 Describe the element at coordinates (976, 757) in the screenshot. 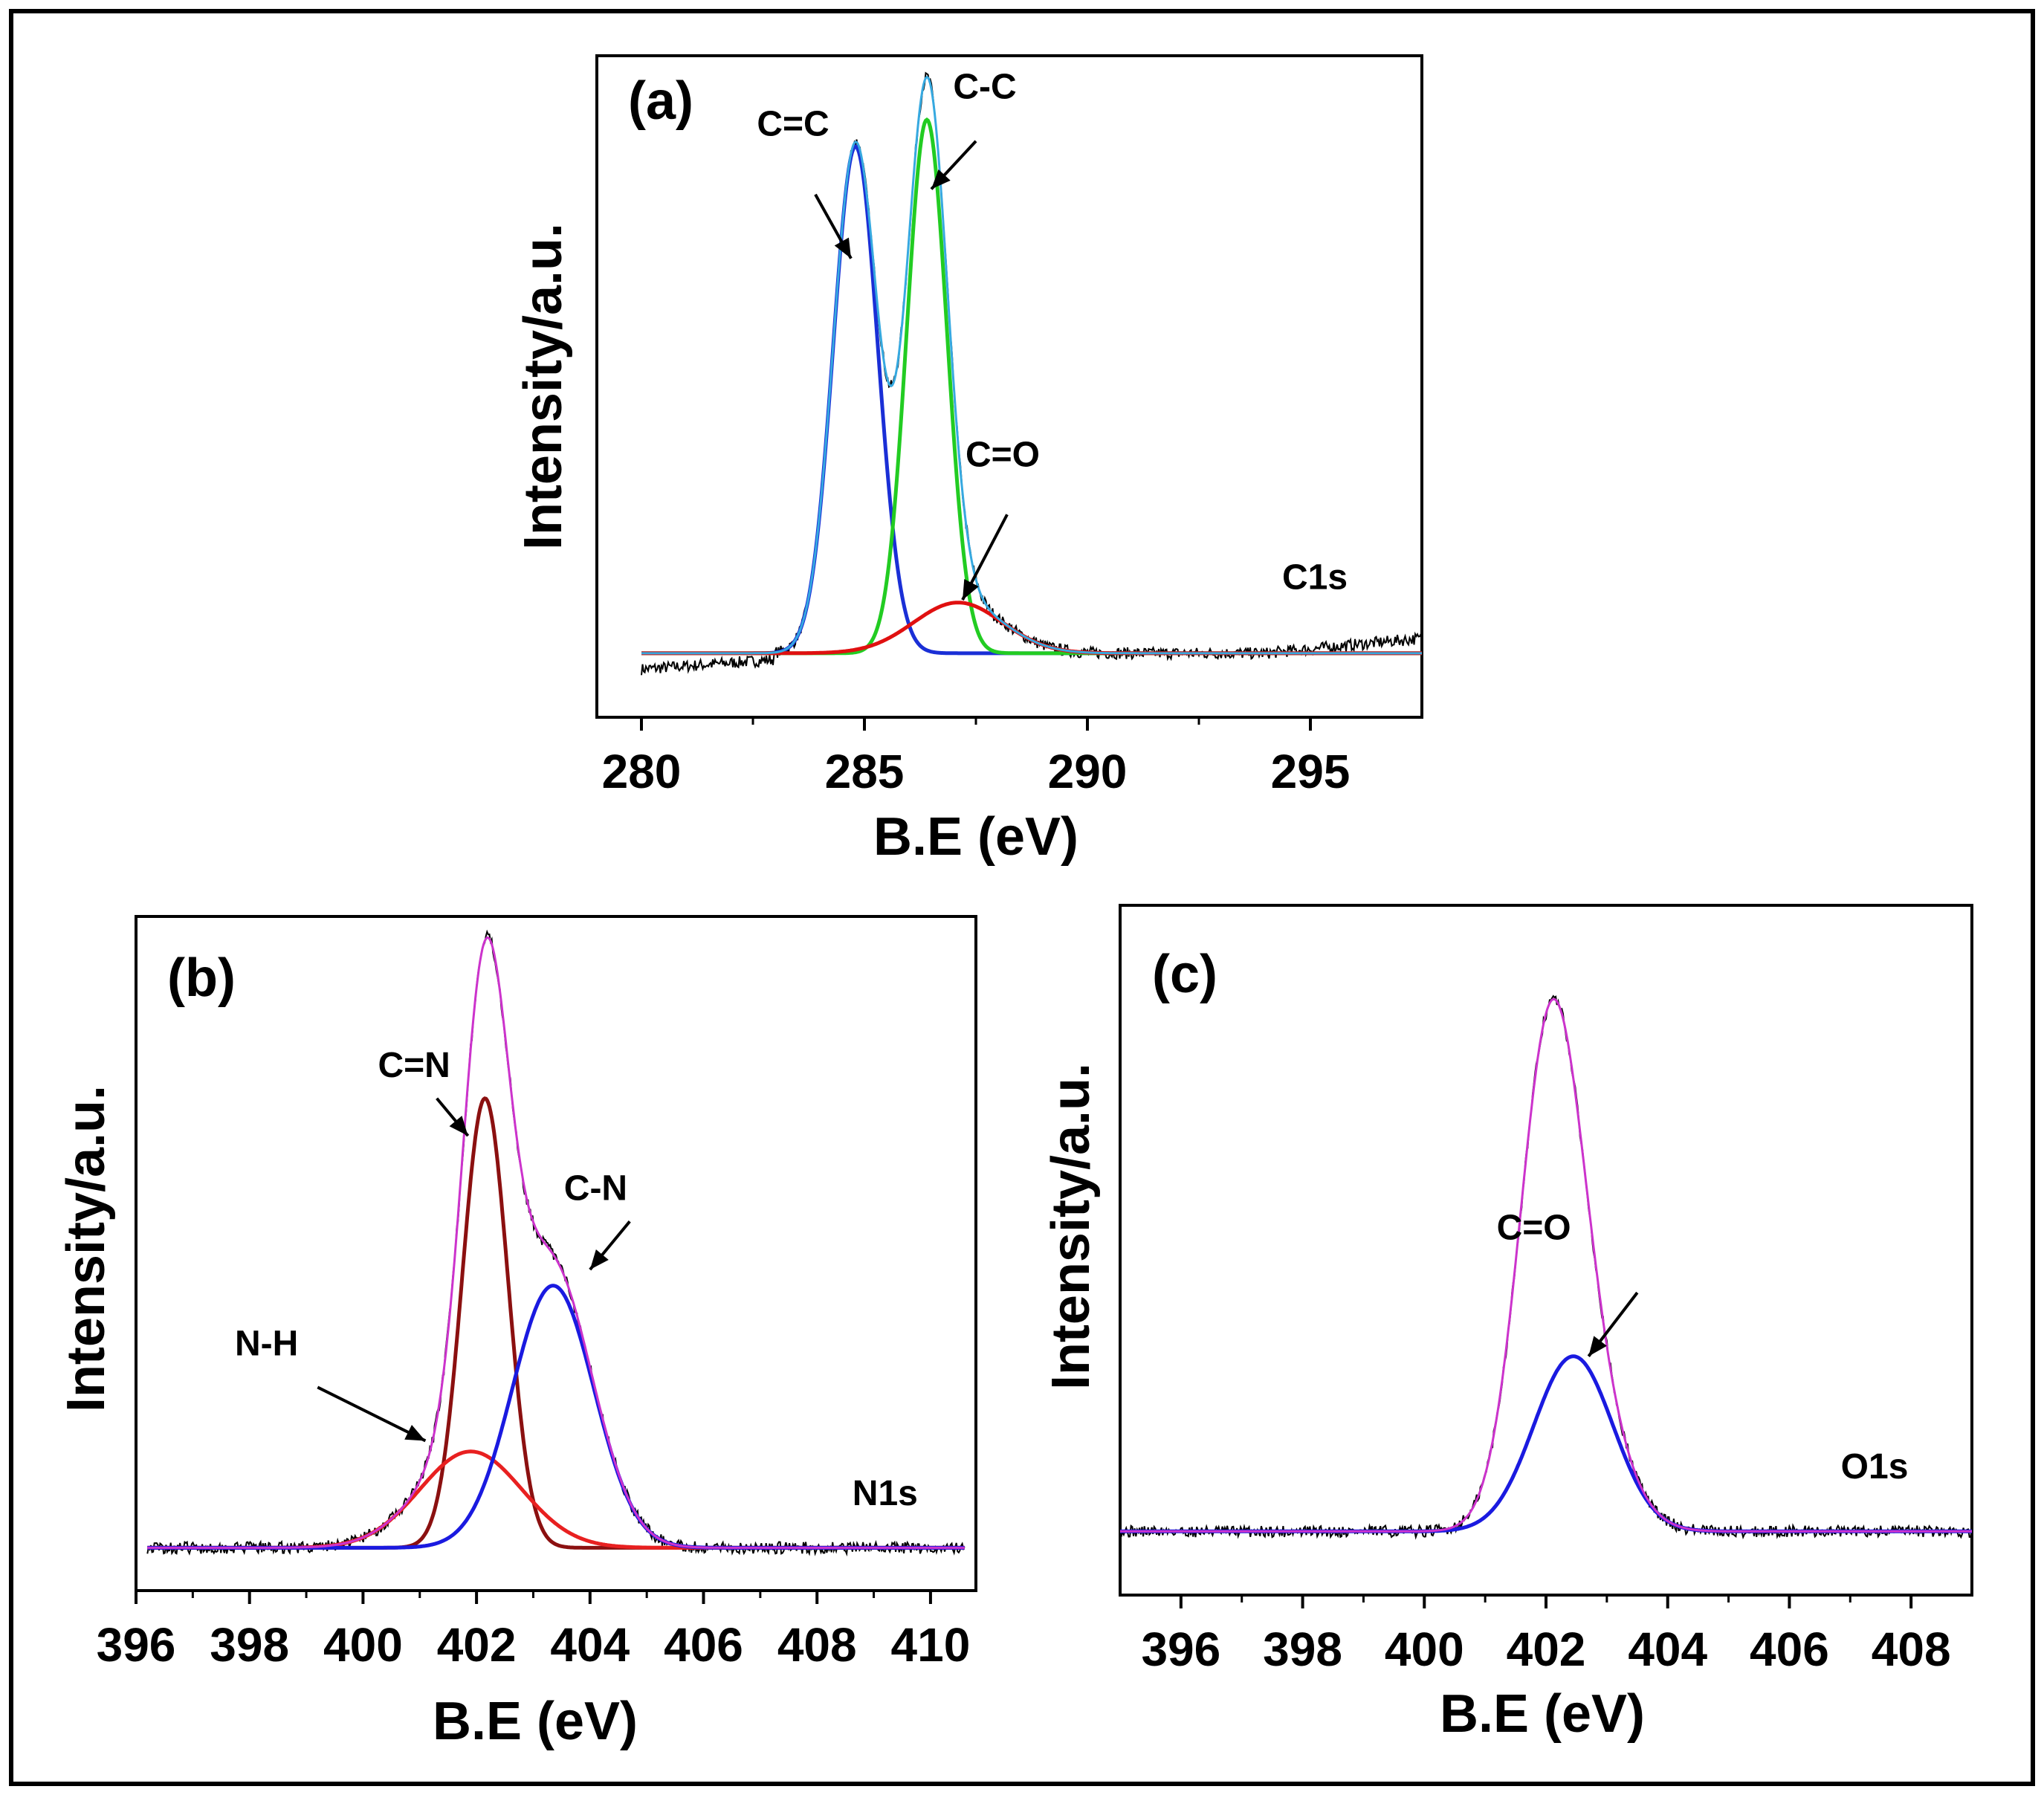

I see `panel-a-x-ticks: 280 285 290 295` at that location.